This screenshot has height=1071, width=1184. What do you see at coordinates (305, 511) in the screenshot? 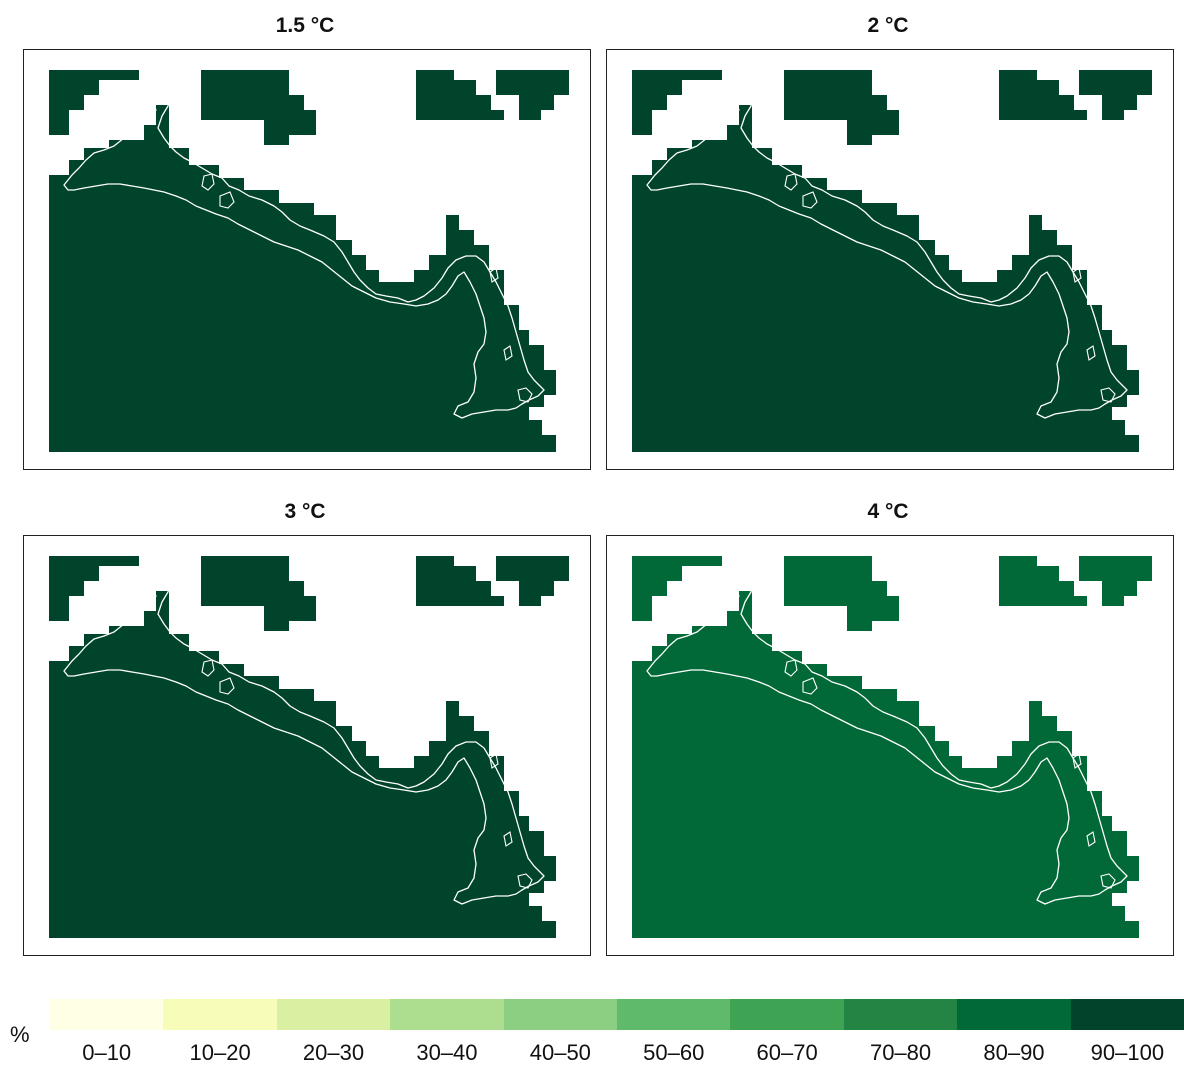
I see `panel-title-3: 3 °C` at bounding box center [305, 511].